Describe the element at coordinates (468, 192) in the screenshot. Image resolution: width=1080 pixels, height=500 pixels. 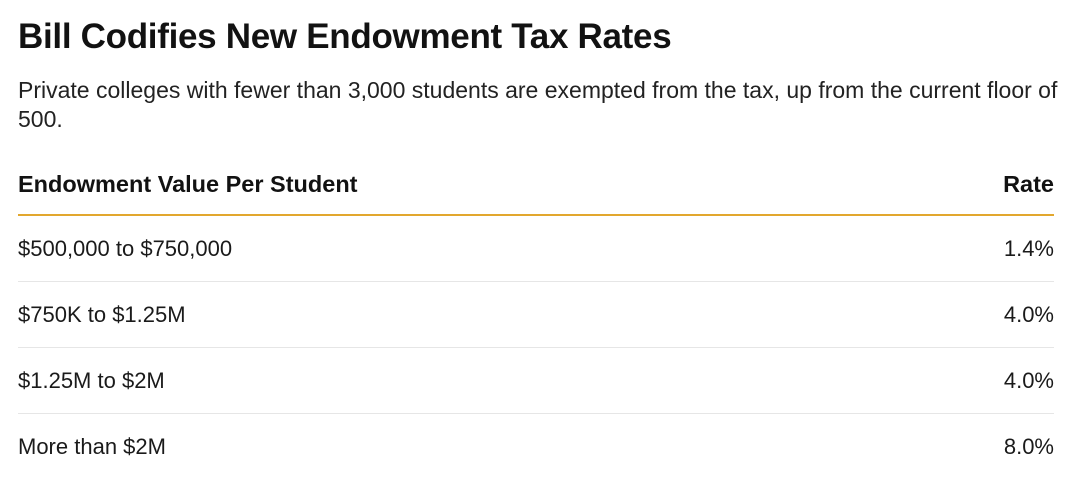
I see `column-header-endowment-value: Endowment Value Per Student` at that location.